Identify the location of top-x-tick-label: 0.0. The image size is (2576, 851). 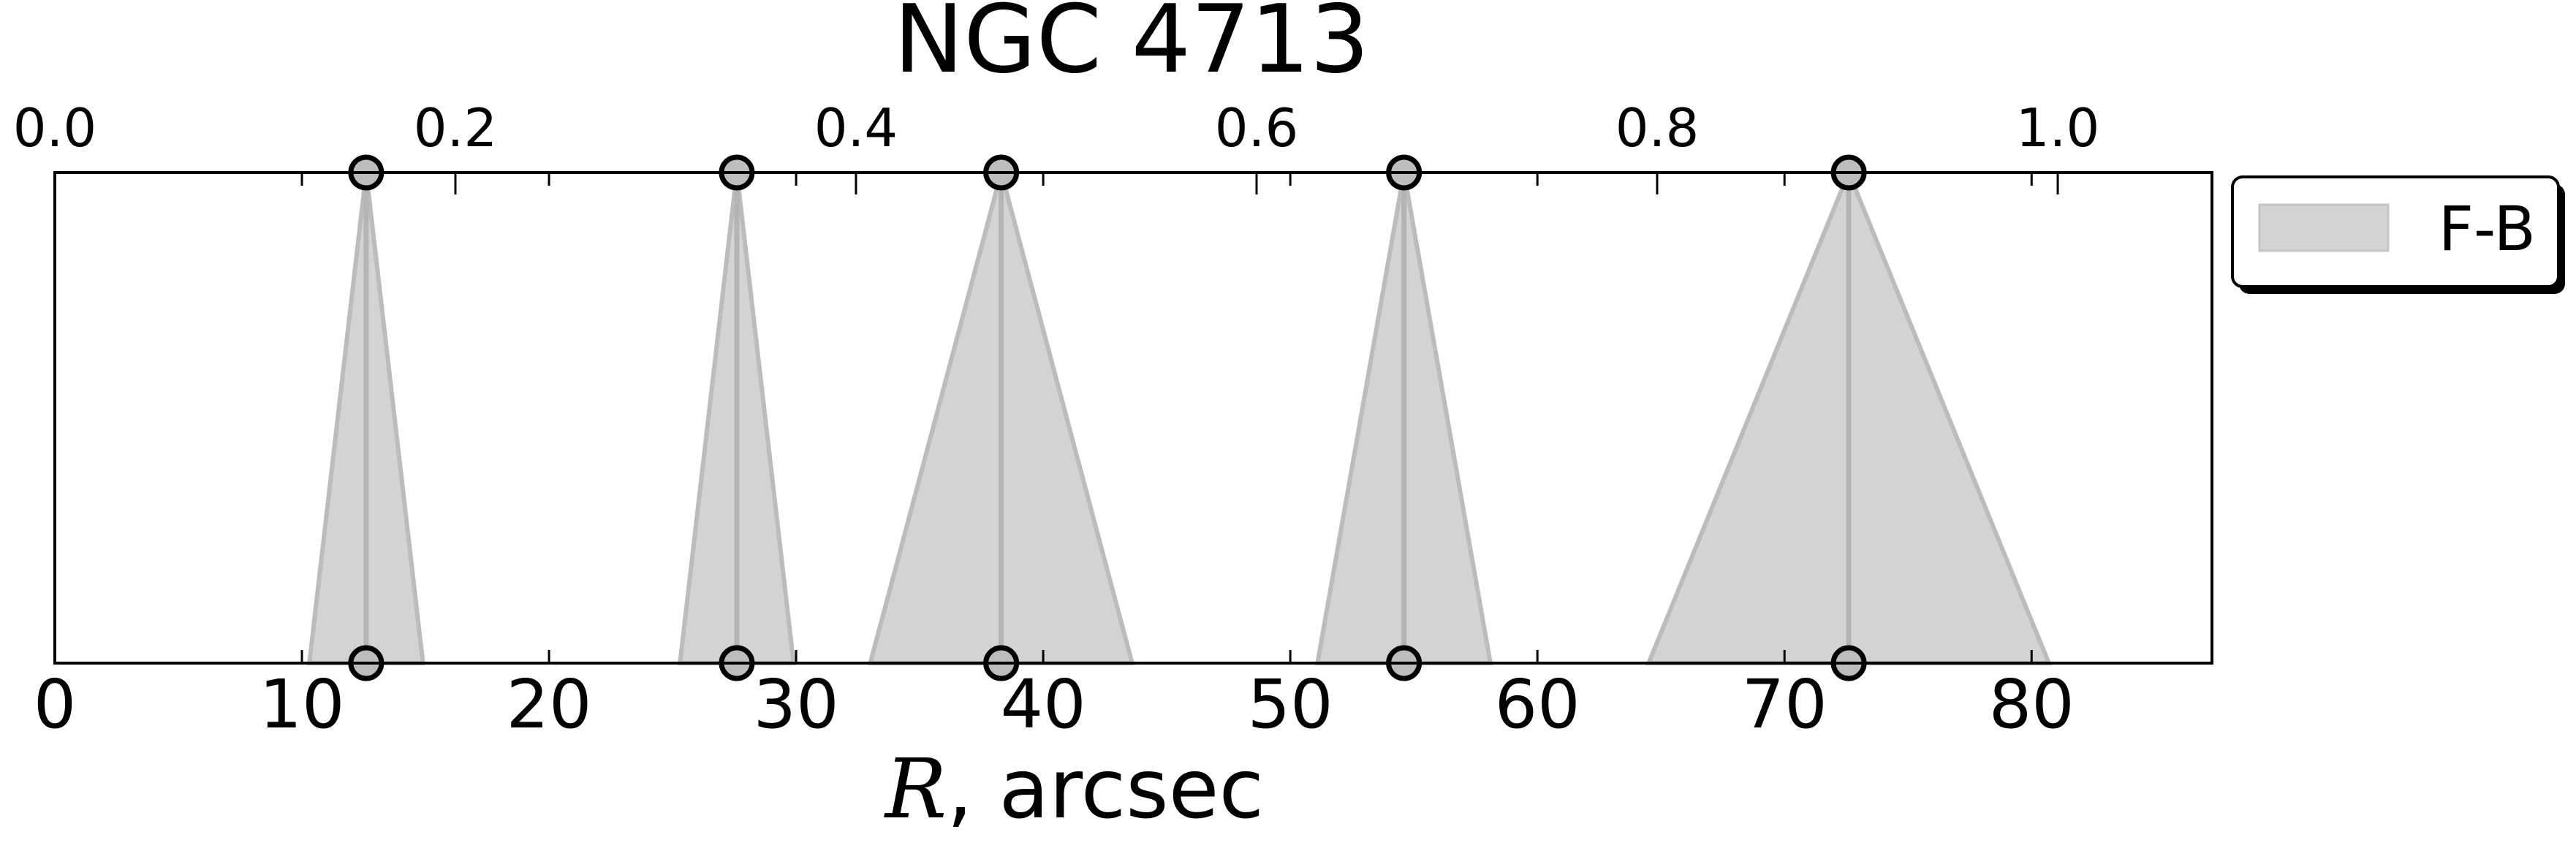
(55, 128).